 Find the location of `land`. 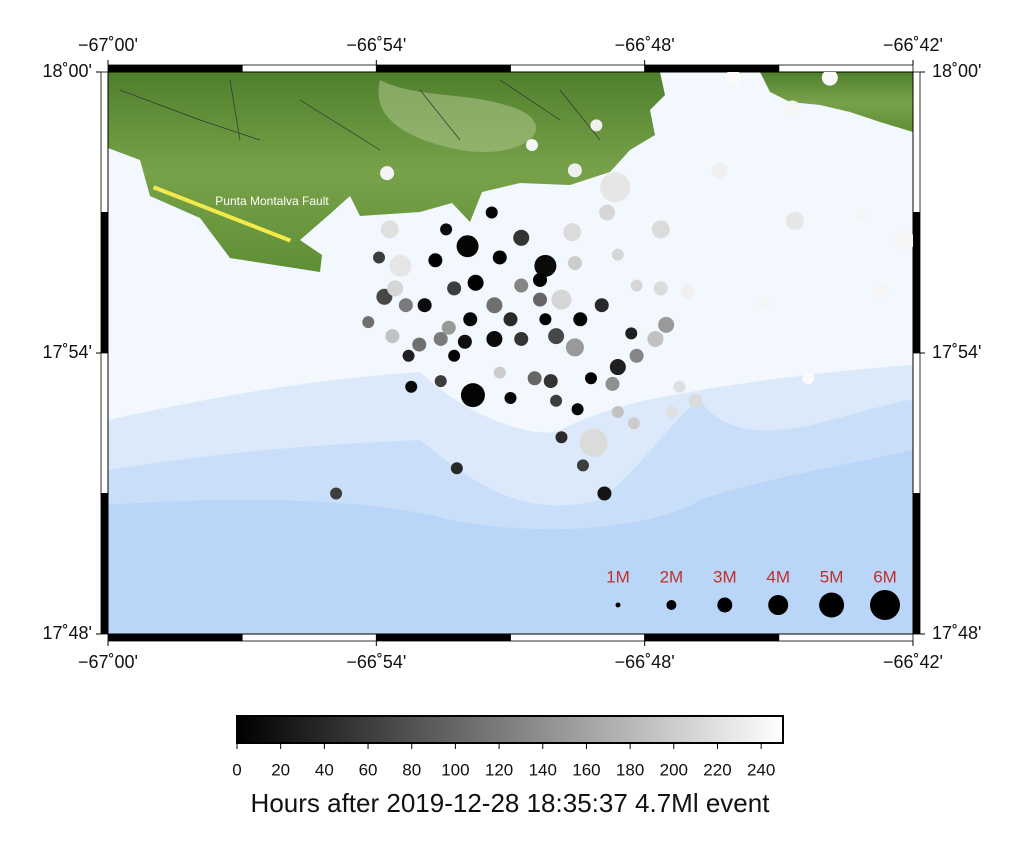

land is located at coordinates (836, 102).